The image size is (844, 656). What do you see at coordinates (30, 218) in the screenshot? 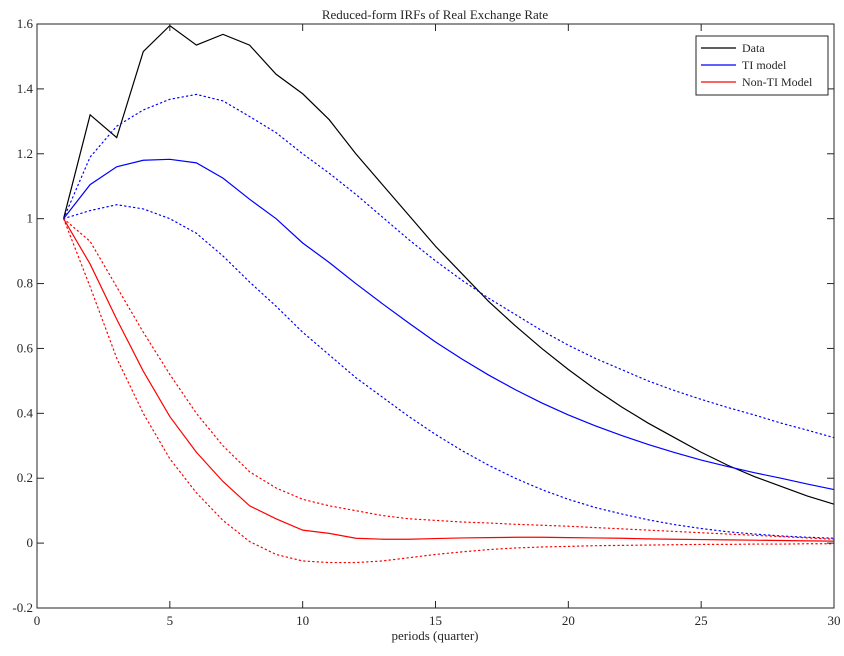
I see `y-tick-label: 1` at bounding box center [30, 218].